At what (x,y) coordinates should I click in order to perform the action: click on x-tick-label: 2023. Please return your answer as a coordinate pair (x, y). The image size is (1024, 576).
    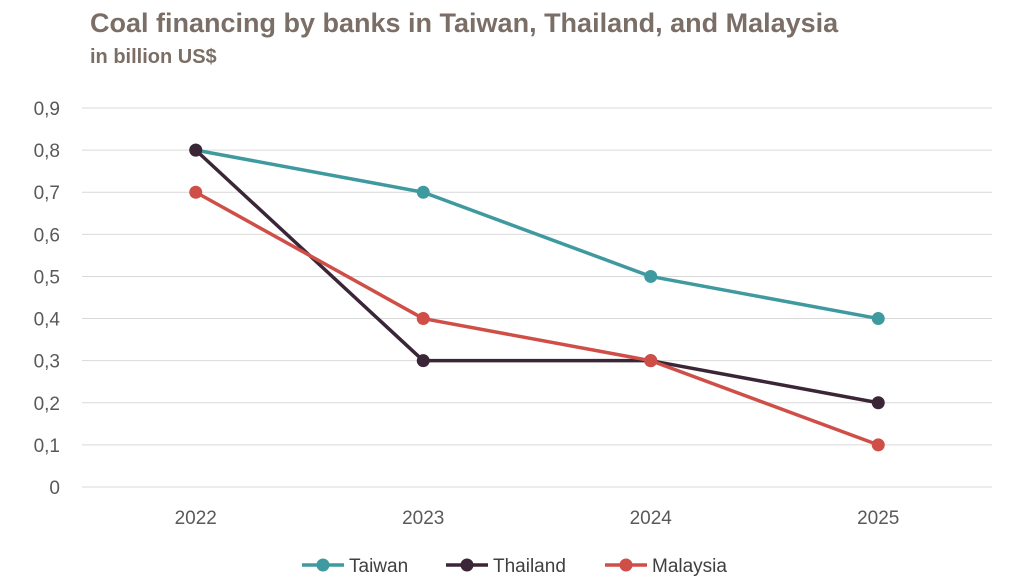
    Looking at the image, I should click on (423, 518).